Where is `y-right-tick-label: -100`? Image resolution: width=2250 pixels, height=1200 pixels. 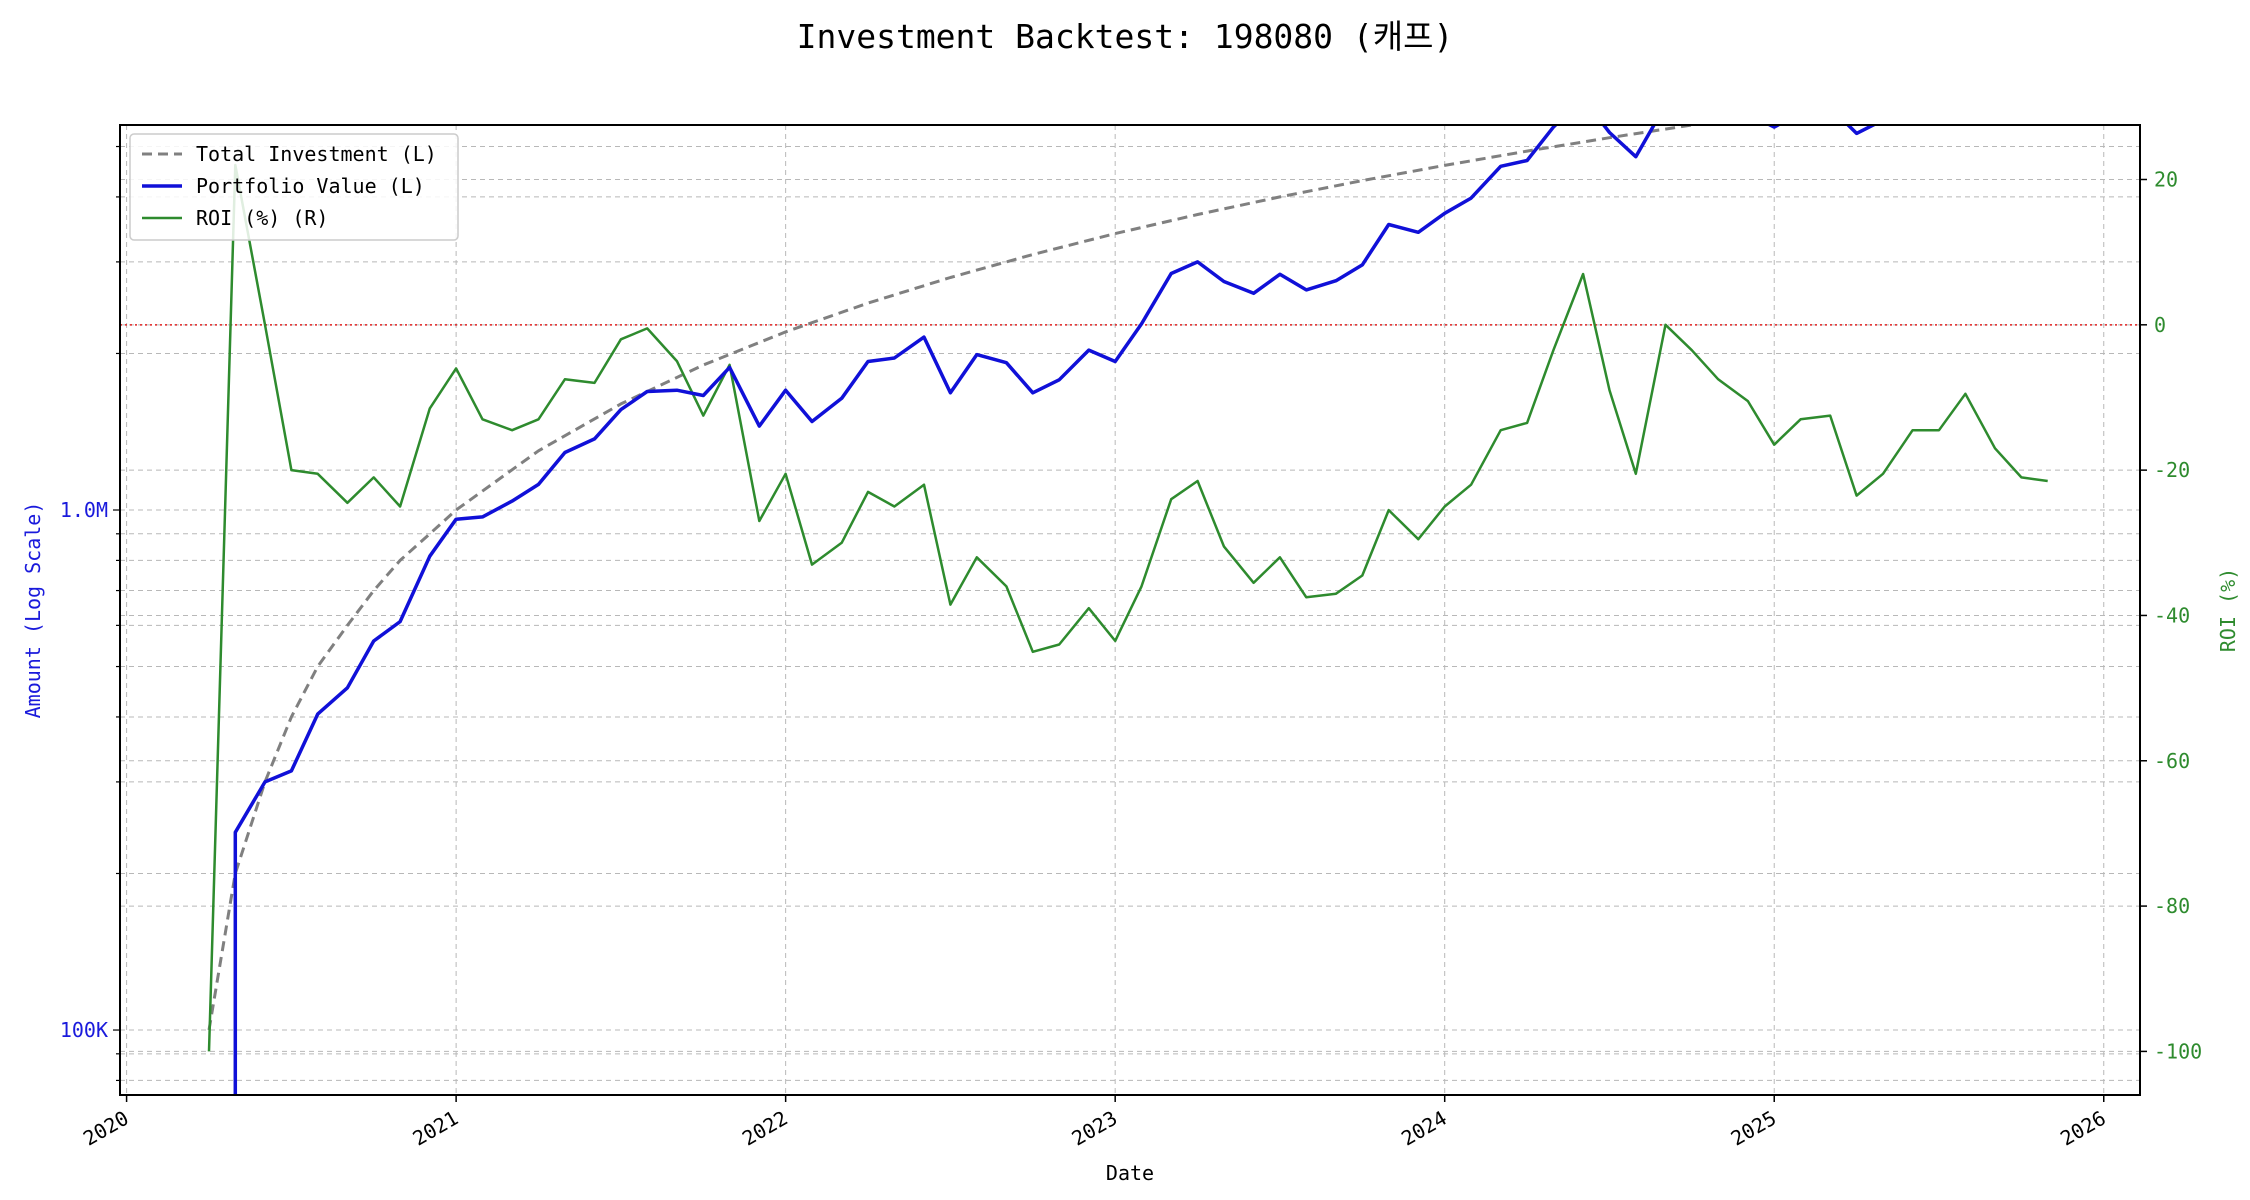
y-right-tick-label: -100 is located at coordinates (2178, 1051).